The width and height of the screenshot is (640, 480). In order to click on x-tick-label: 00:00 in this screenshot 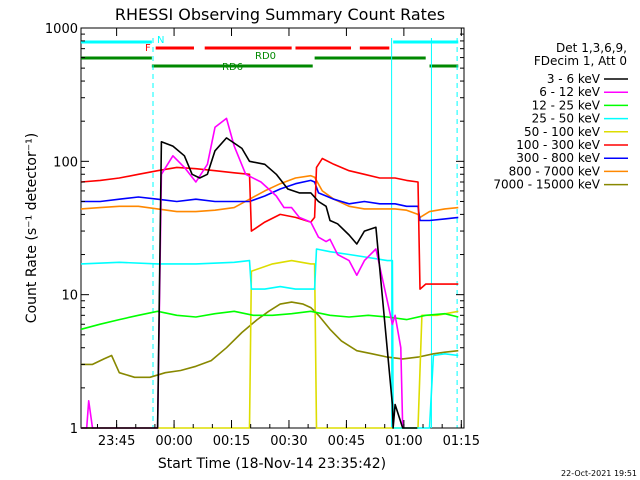, I will do `click(173, 441)`.